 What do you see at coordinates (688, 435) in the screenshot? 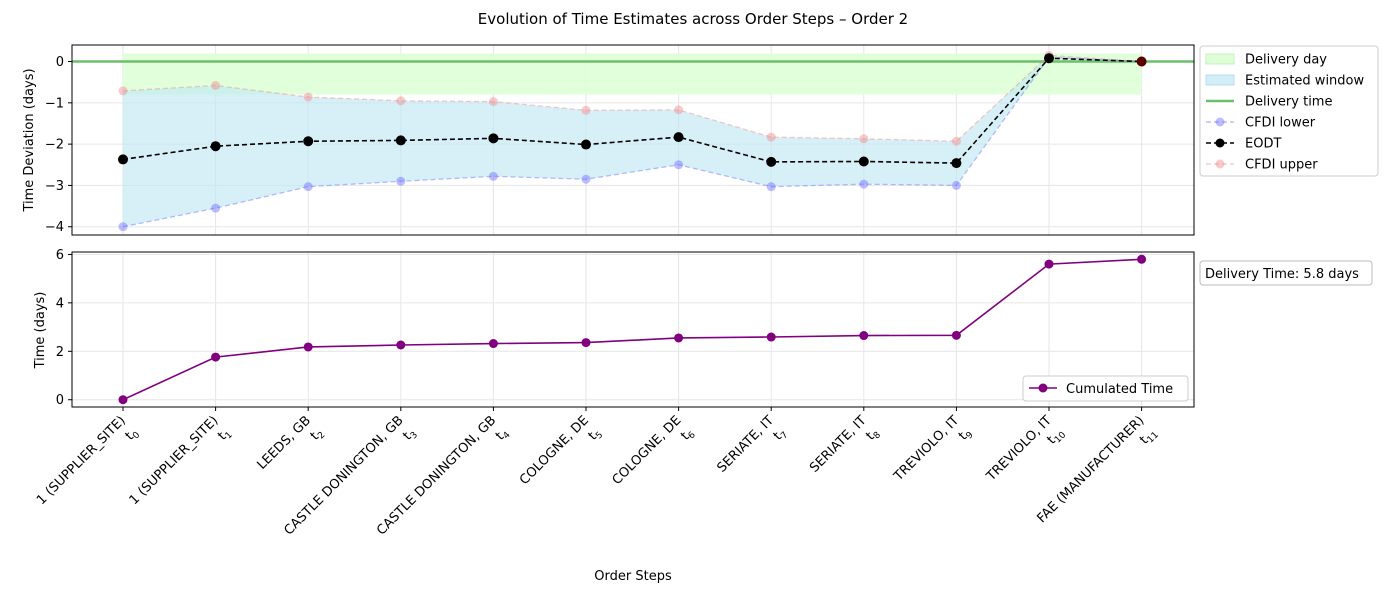
I see `x-step-label: t6` at bounding box center [688, 435].